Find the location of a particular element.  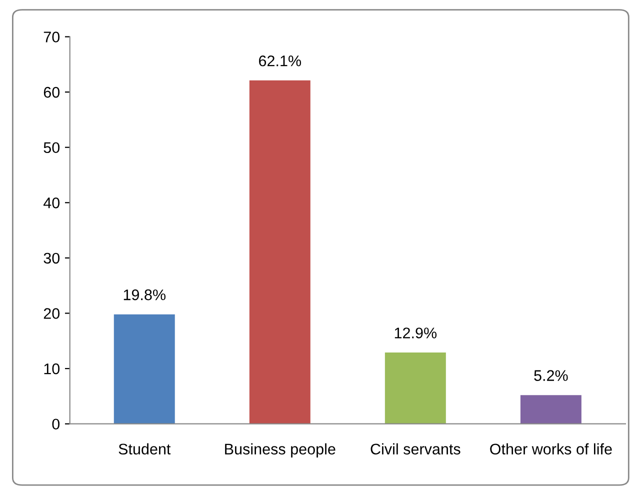

x-tick-label: Other works of life is located at coordinates (551, 449).